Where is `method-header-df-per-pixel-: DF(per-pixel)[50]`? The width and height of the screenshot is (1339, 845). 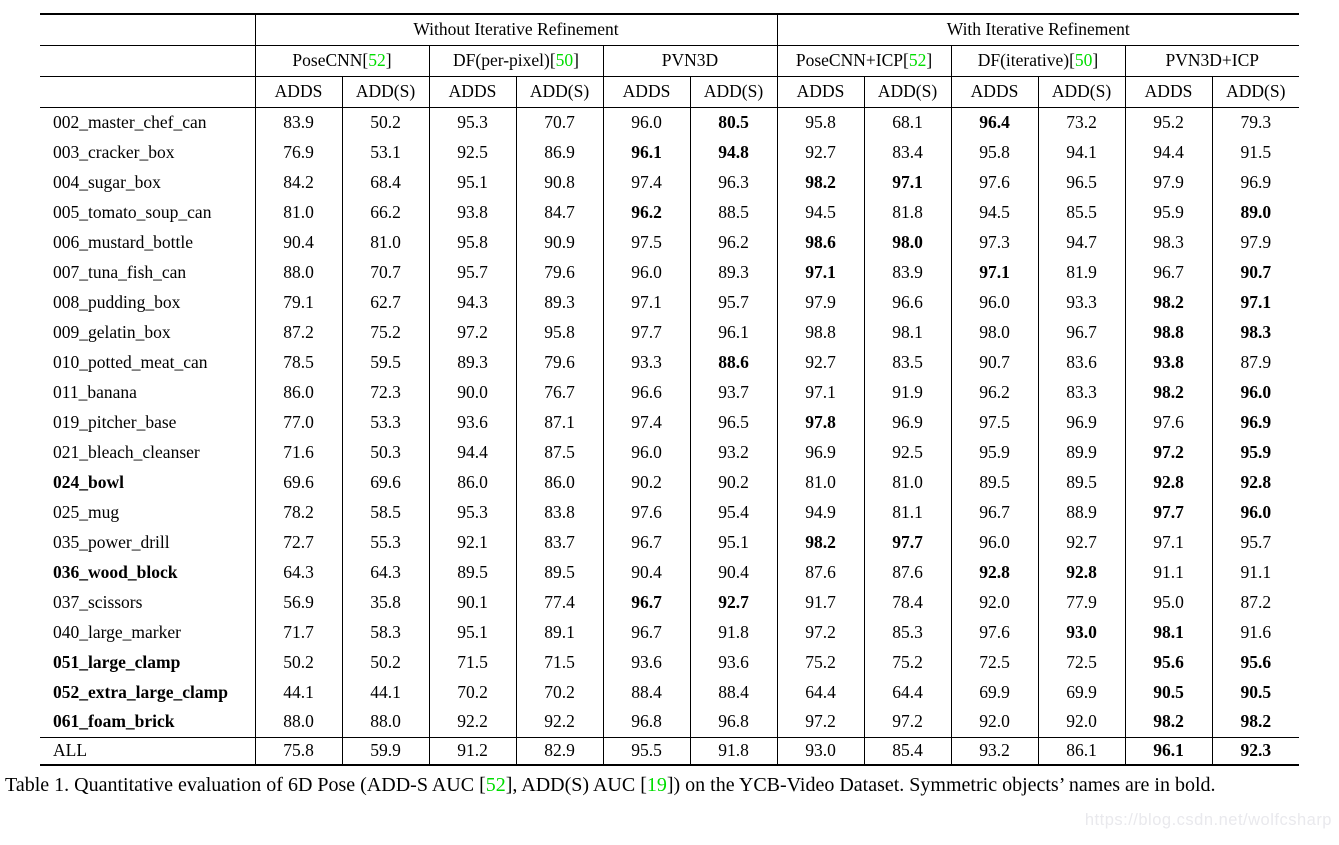 method-header-df-per-pixel-: DF(per-pixel)[50] is located at coordinates (515, 61).